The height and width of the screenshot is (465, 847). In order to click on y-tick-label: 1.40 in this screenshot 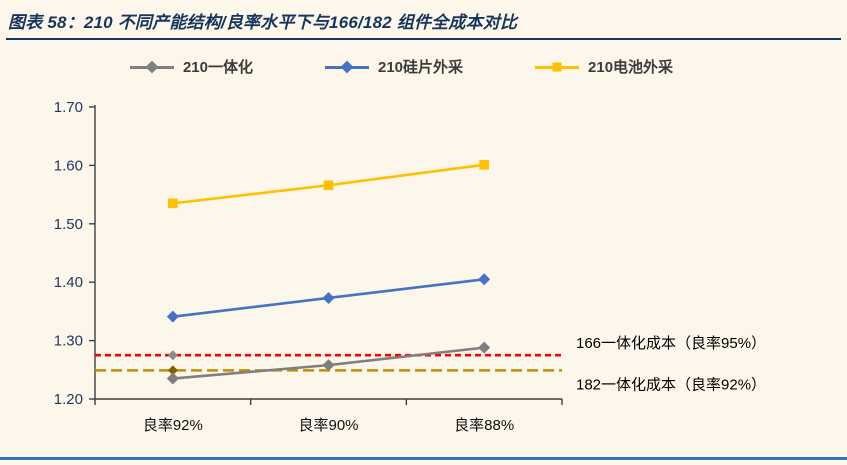, I will do `click(68, 282)`.